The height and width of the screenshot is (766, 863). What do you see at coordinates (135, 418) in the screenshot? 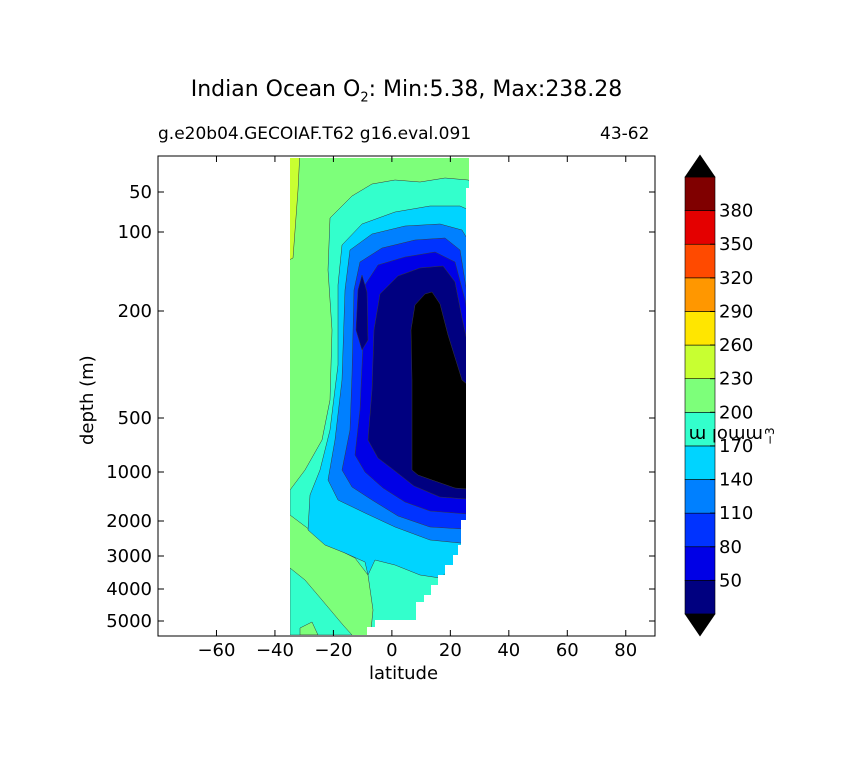
I see `y-tick-label: 500` at bounding box center [135, 418].